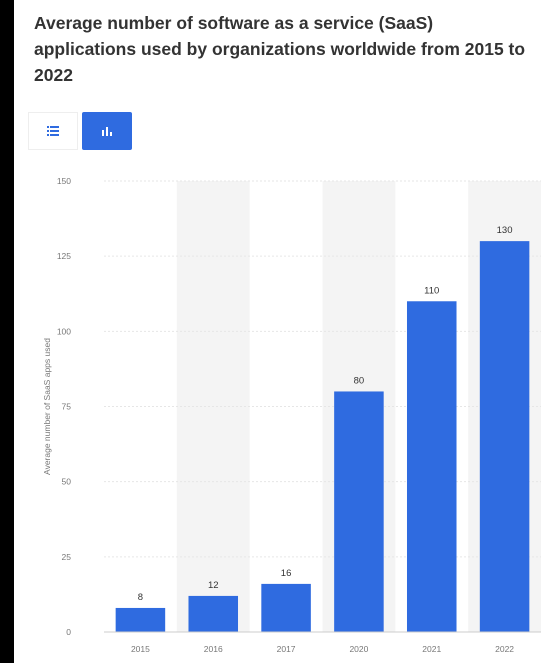 The image size is (541, 663). I want to click on y-tick-label: 125, so click(64, 256).